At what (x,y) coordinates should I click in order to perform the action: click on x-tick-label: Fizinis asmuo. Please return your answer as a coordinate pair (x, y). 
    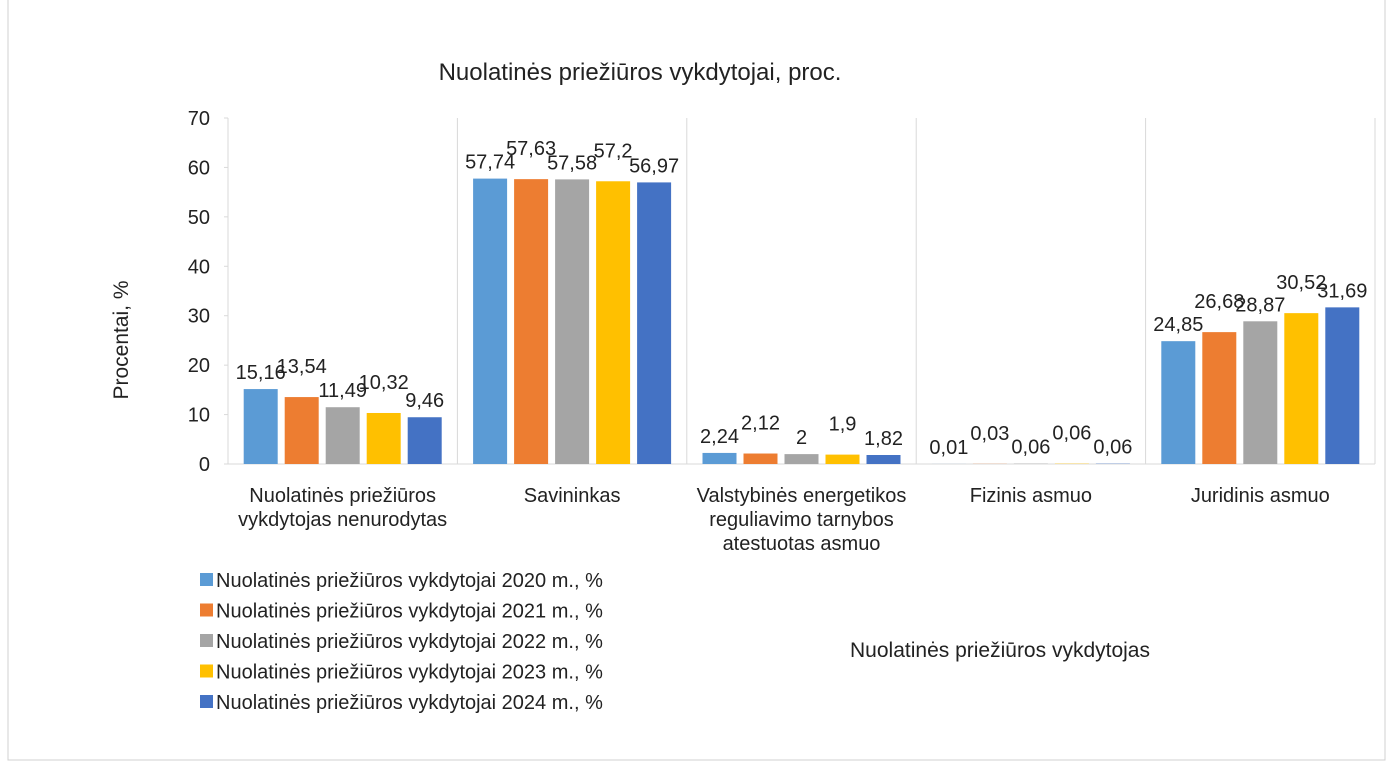
    Looking at the image, I should click on (1031, 496).